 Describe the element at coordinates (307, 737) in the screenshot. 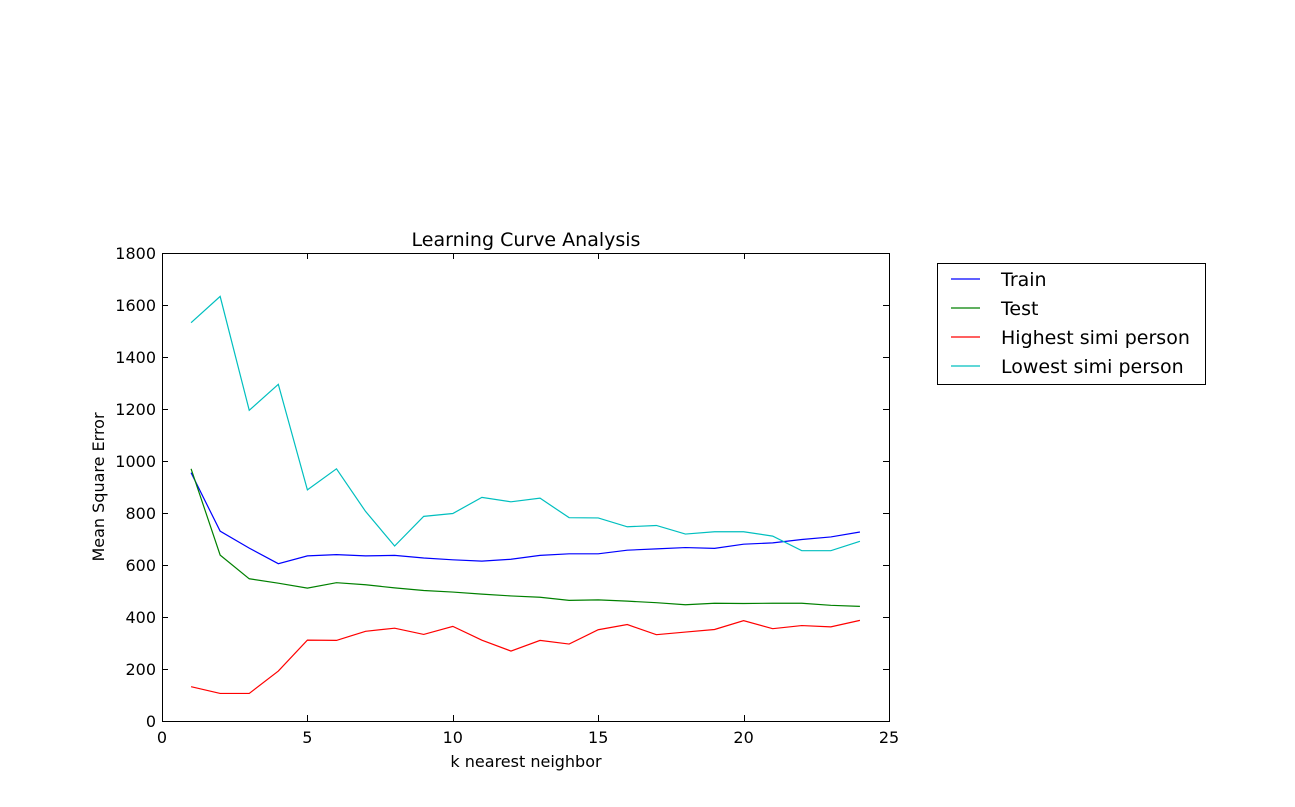

I see `x-tick-label: 5` at that location.